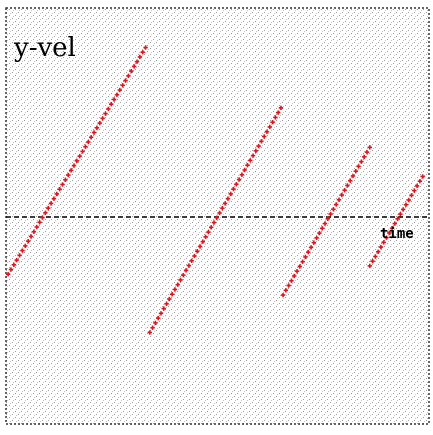  Describe the element at coordinates (397, 234) in the screenshot. I see `x-axis-label: time` at that location.